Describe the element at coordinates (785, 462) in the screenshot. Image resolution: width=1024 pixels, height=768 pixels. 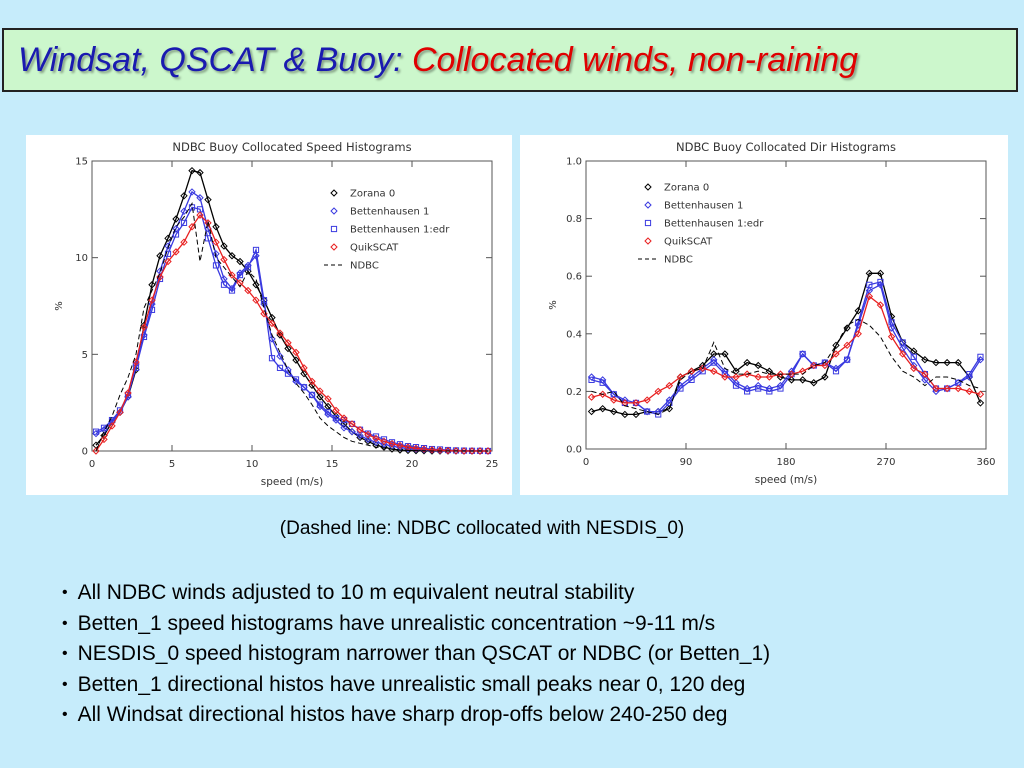
I see `x-tick-label: 180` at that location.